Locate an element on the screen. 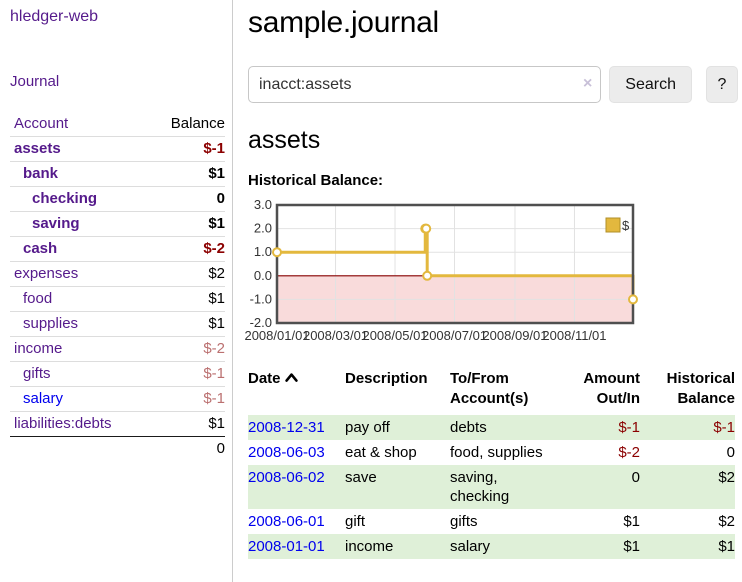  sidebar-account-link: income is located at coordinates (38, 348).